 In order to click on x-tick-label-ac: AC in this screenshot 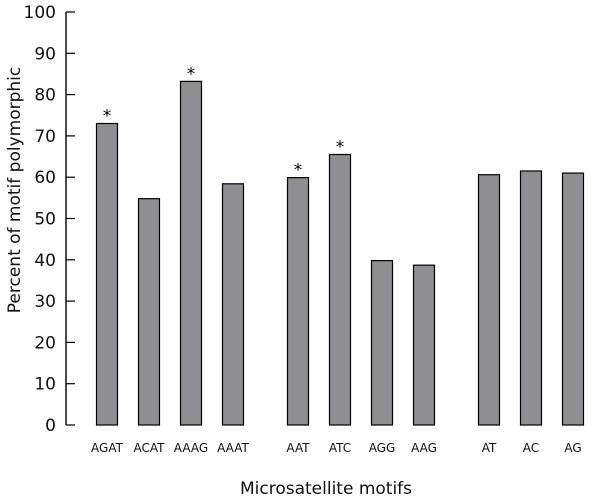, I will do `click(531, 448)`.